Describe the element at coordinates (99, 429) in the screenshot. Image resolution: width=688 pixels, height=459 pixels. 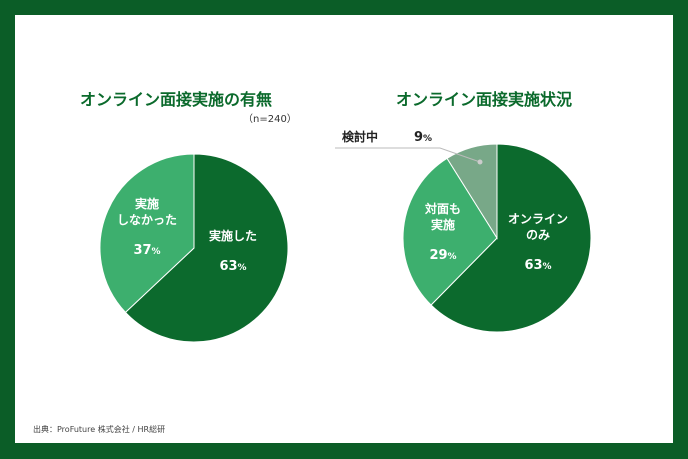
I see `source-credit: 出典：ProFuture 株式会社 / HR総研` at that location.